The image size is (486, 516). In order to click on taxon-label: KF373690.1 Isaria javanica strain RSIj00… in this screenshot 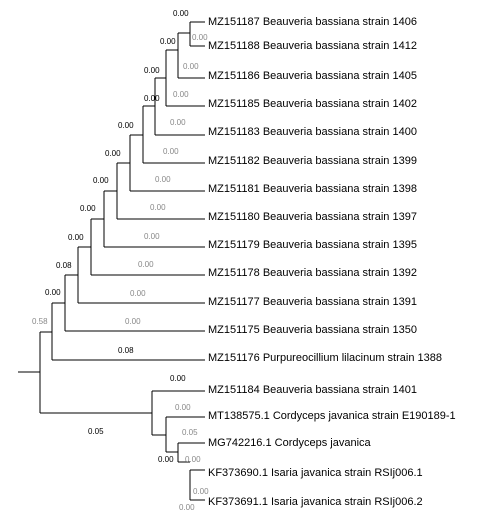, I will do `click(315, 473)`.